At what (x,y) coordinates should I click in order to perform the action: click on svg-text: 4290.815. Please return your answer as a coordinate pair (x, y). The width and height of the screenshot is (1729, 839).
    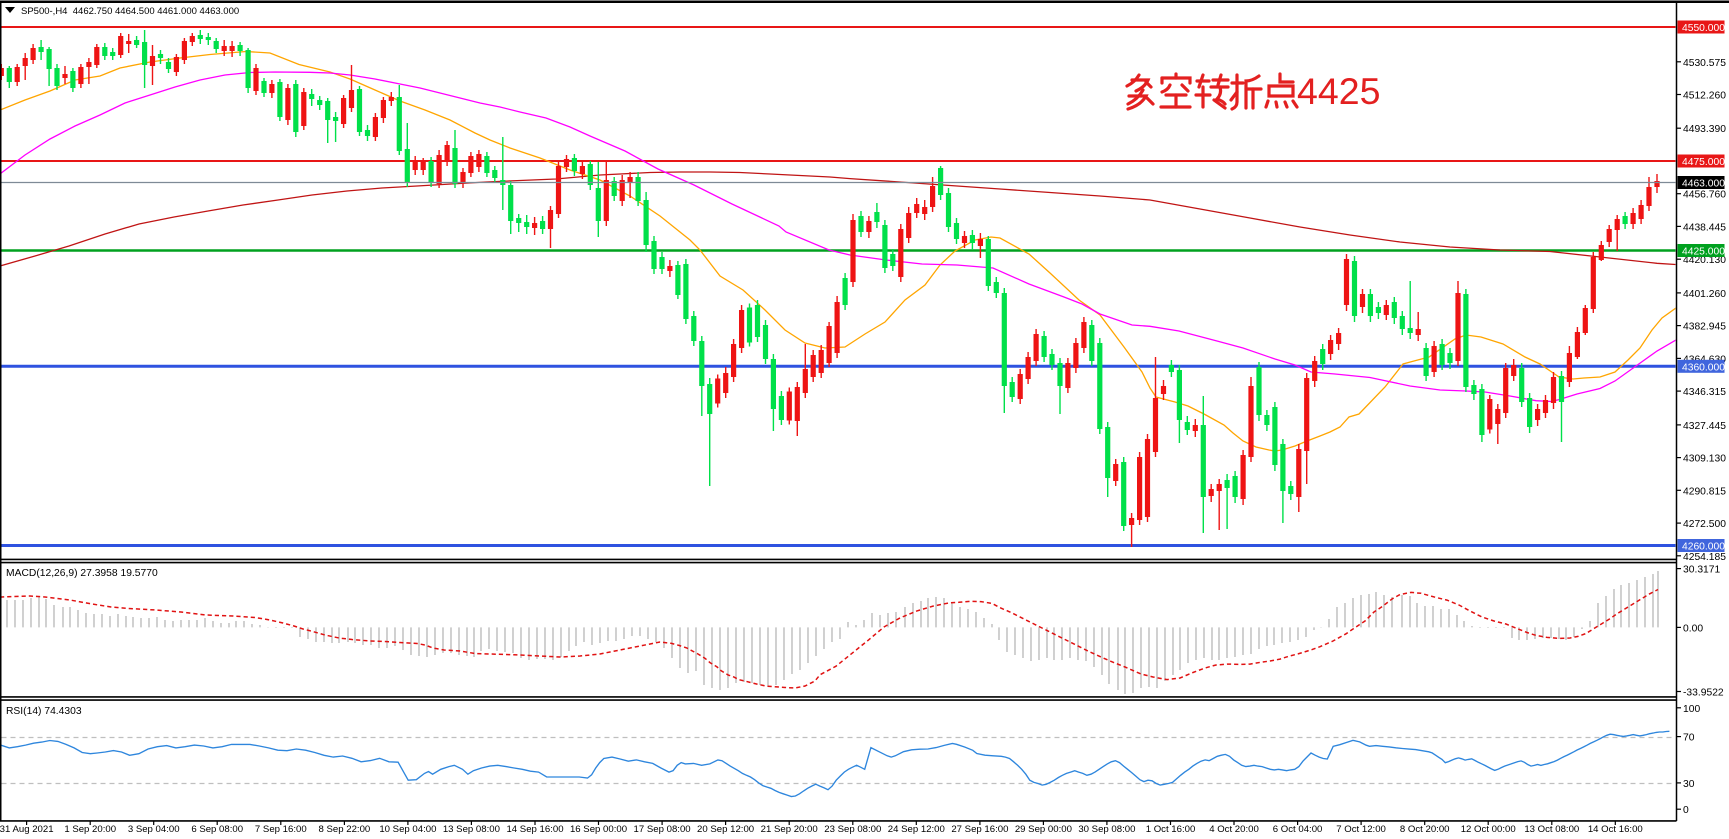
    Looking at the image, I should click on (1704, 491).